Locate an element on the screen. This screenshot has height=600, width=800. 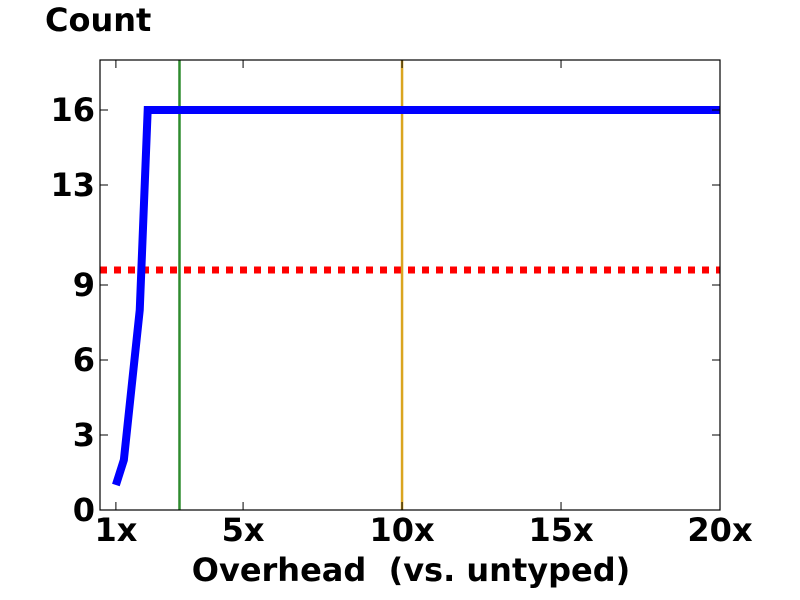
y-tick-label: 3 is located at coordinates (84, 435).